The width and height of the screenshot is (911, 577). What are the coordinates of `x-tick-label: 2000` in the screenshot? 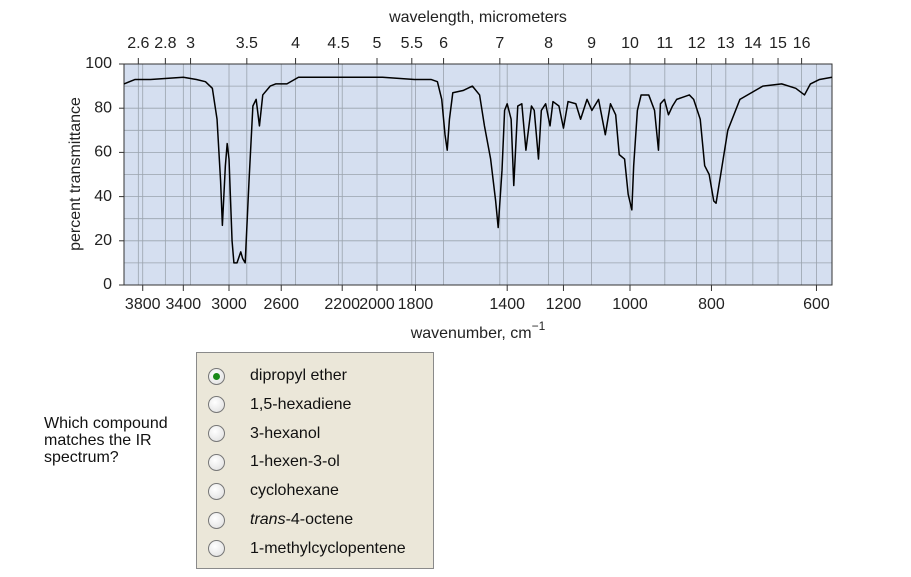 It's located at (377, 304).